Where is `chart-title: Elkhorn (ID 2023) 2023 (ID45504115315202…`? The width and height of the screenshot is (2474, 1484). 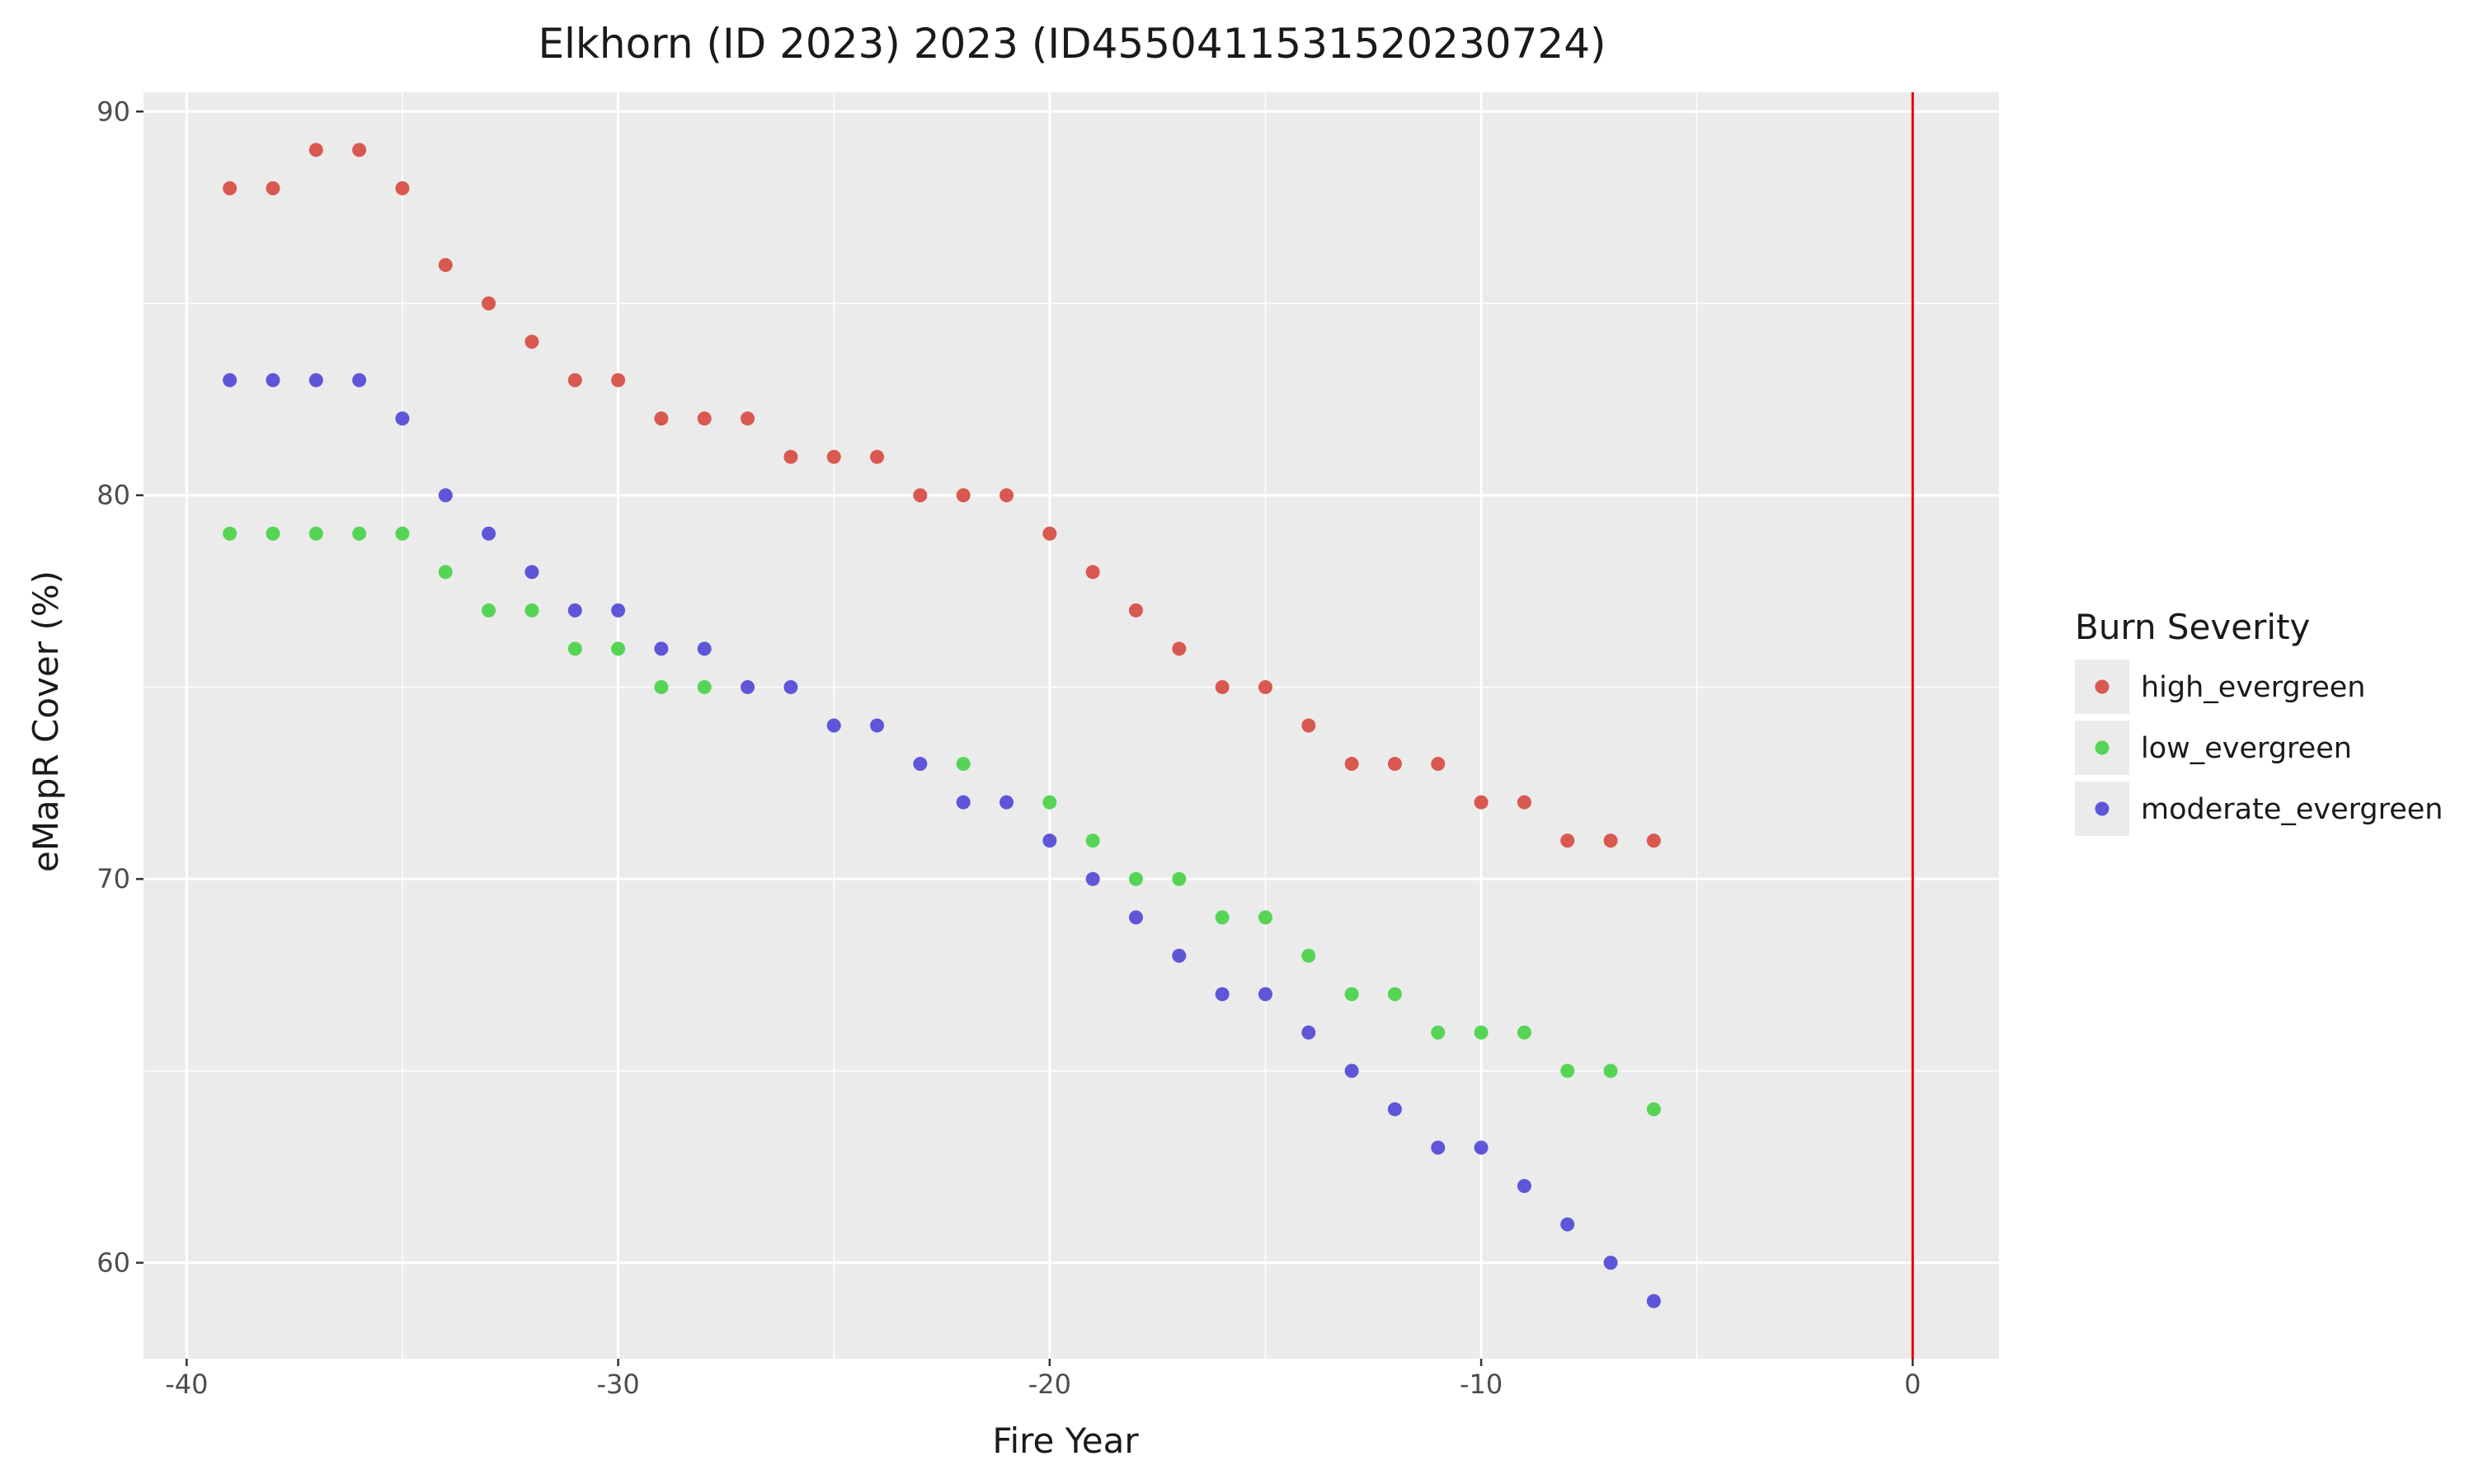
chart-title: Elkhorn (ID 2023) 2023 (ID45504115315202… is located at coordinates (1072, 44).